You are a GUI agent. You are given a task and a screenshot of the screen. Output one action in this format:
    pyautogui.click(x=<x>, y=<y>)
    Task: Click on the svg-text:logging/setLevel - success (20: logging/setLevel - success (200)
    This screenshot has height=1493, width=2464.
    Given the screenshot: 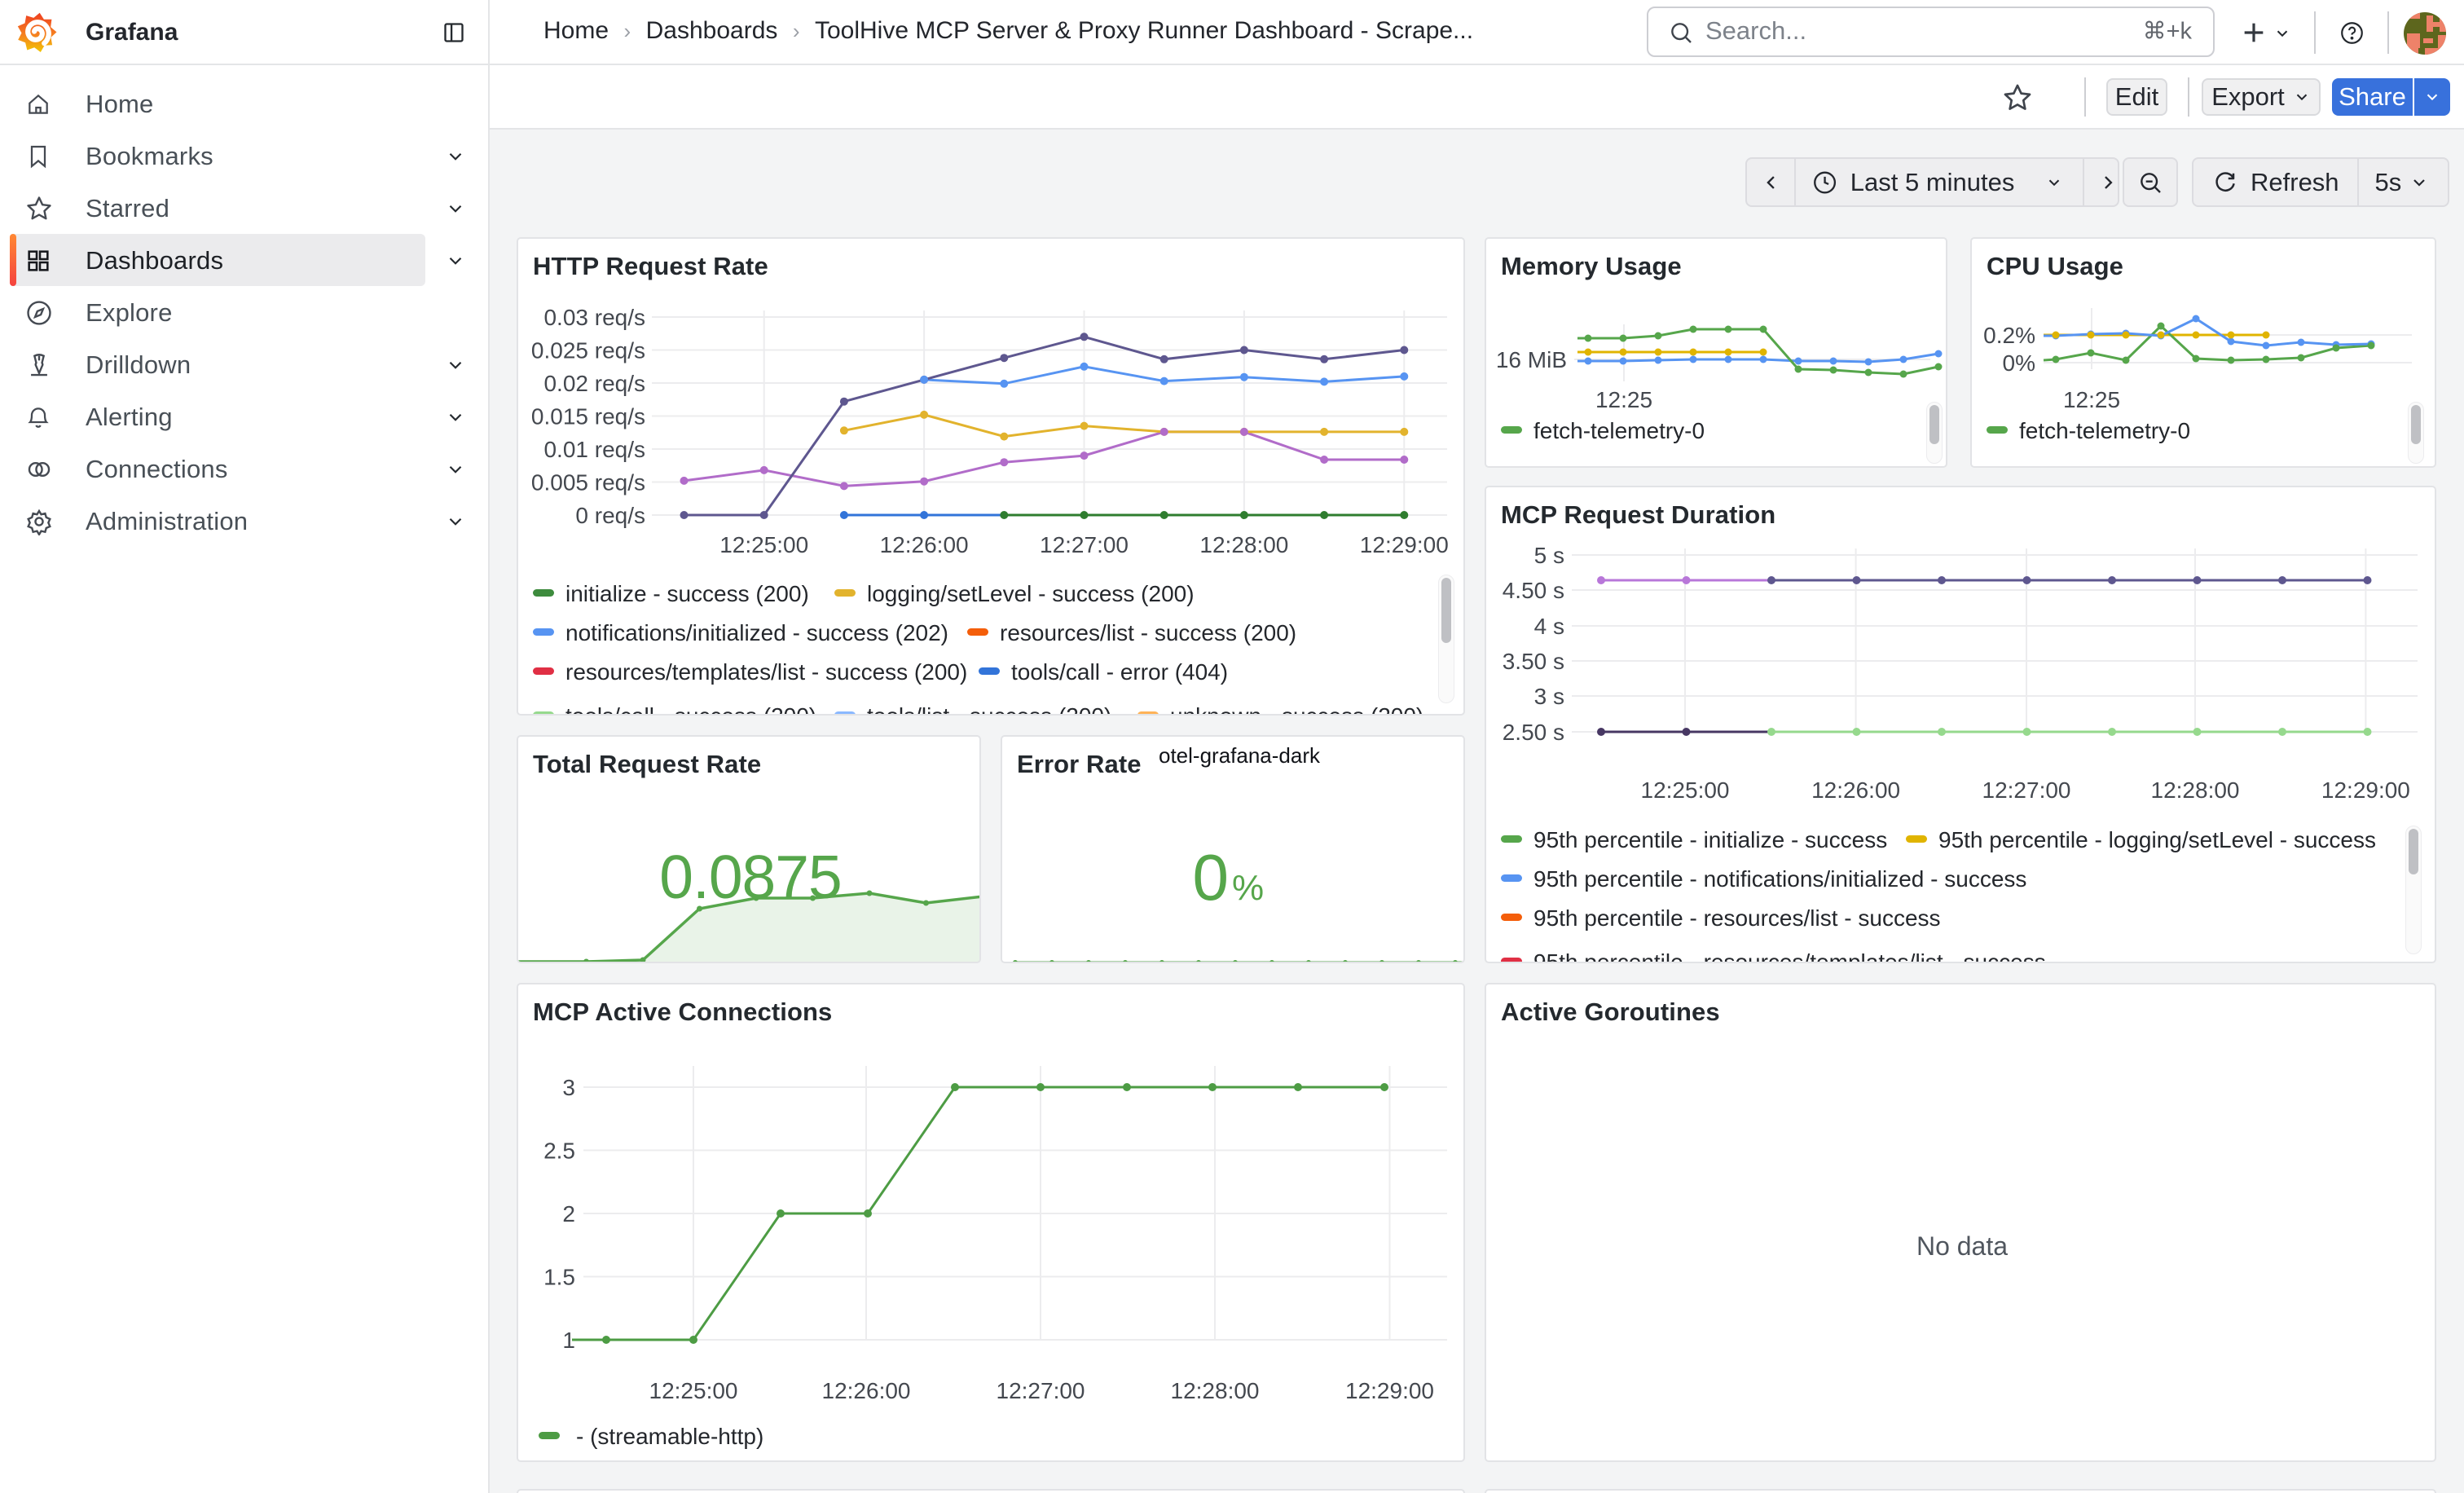 What is the action you would take?
    pyautogui.click(x=1031, y=593)
    